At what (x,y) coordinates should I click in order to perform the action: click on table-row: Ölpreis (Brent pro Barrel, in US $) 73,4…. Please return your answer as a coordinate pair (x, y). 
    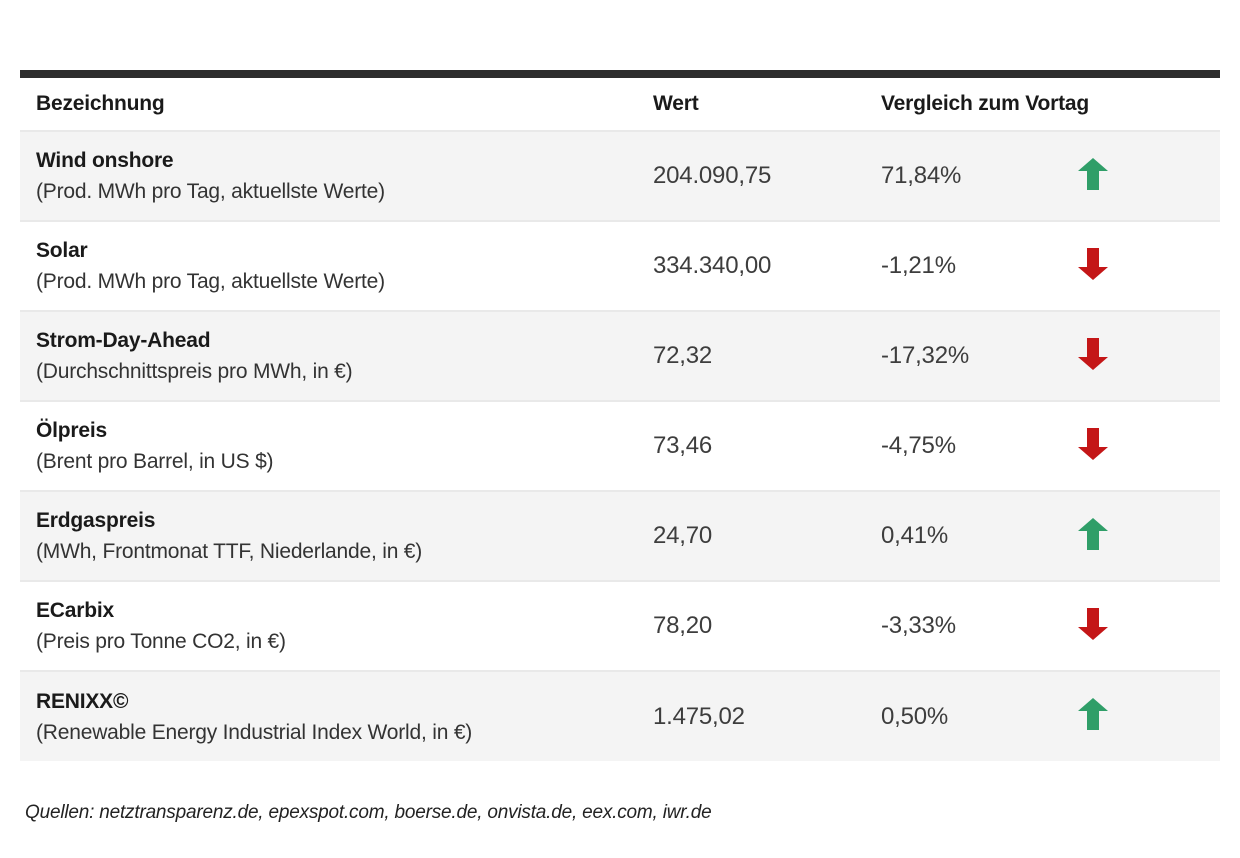
    Looking at the image, I should click on (620, 446).